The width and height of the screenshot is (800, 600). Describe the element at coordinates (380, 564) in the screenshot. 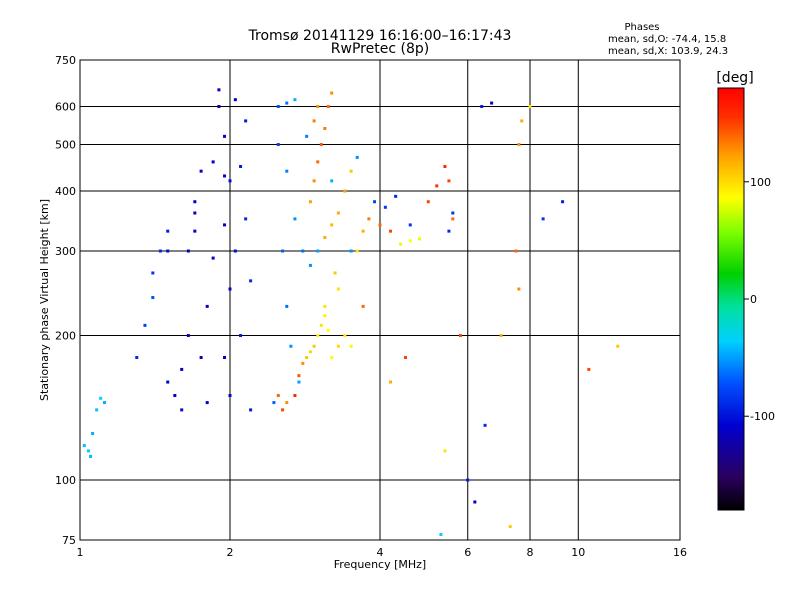

I see `x-axis-label: Frequency [MHz]` at that location.